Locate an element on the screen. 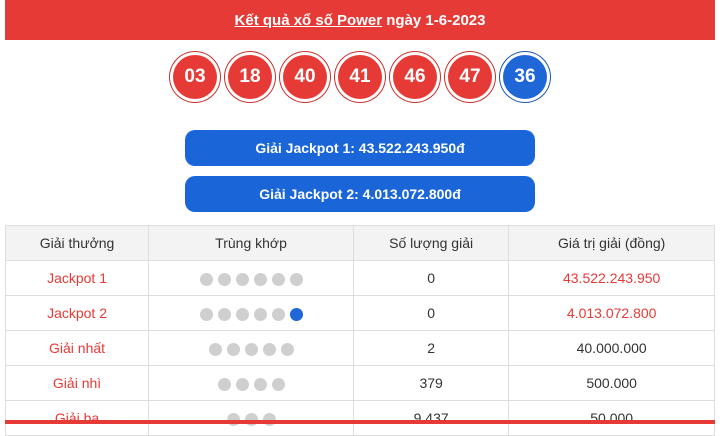 The width and height of the screenshot is (720, 436). prize-value: 40.000.000 is located at coordinates (611, 348).